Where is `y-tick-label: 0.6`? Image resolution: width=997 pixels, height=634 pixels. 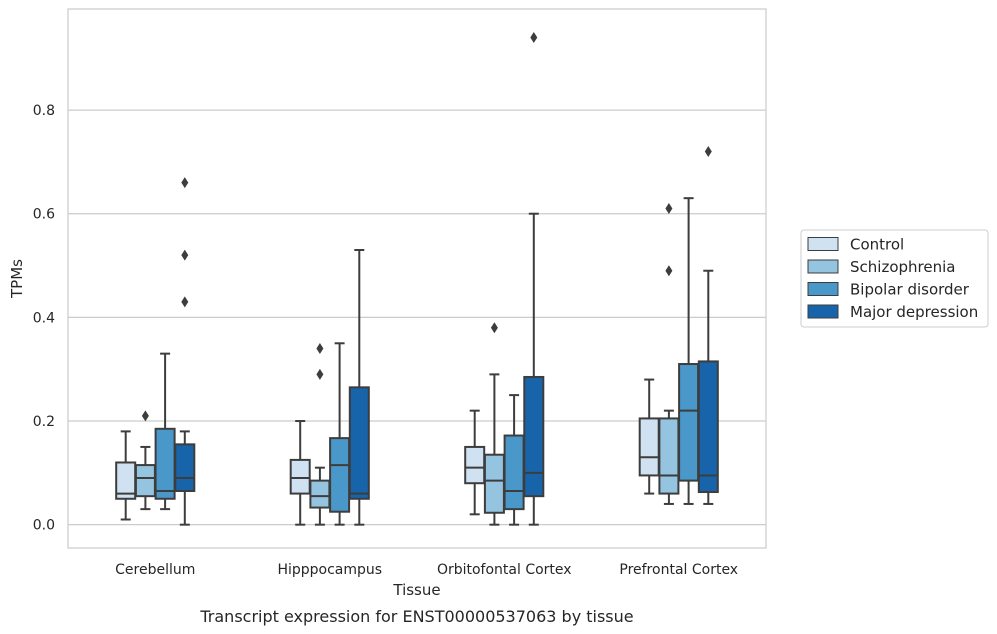 y-tick-label: 0.6 is located at coordinates (44, 215).